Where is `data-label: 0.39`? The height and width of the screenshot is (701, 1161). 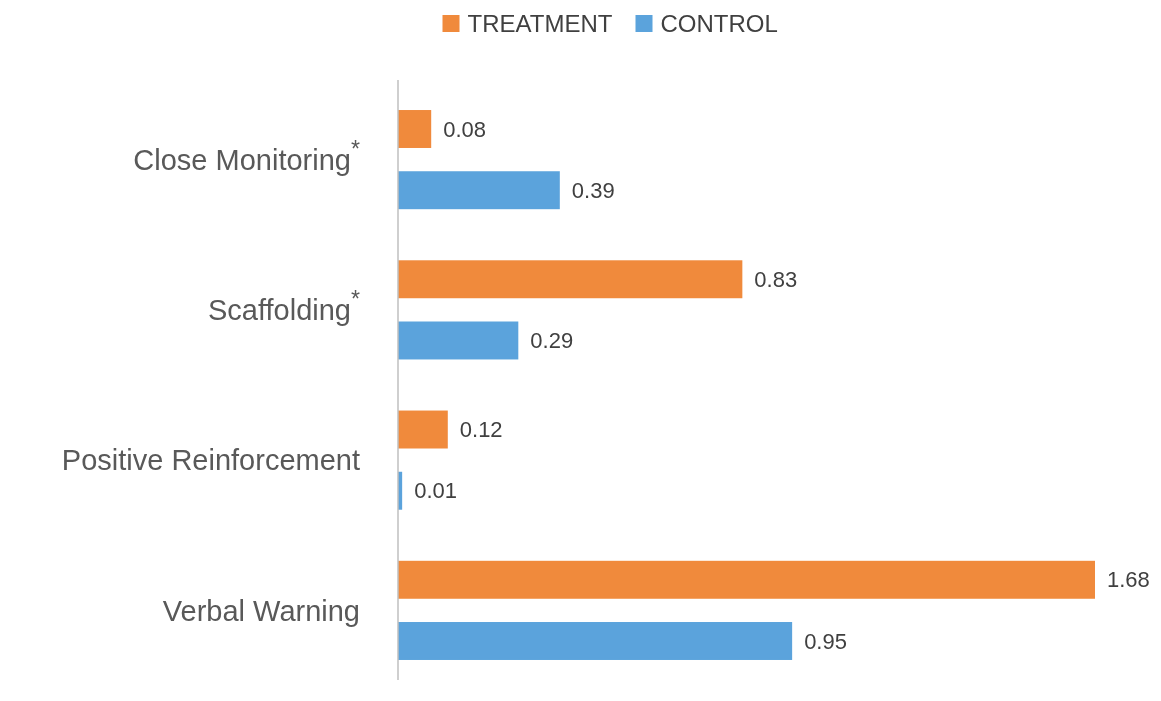
data-label: 0.39 is located at coordinates (593, 190).